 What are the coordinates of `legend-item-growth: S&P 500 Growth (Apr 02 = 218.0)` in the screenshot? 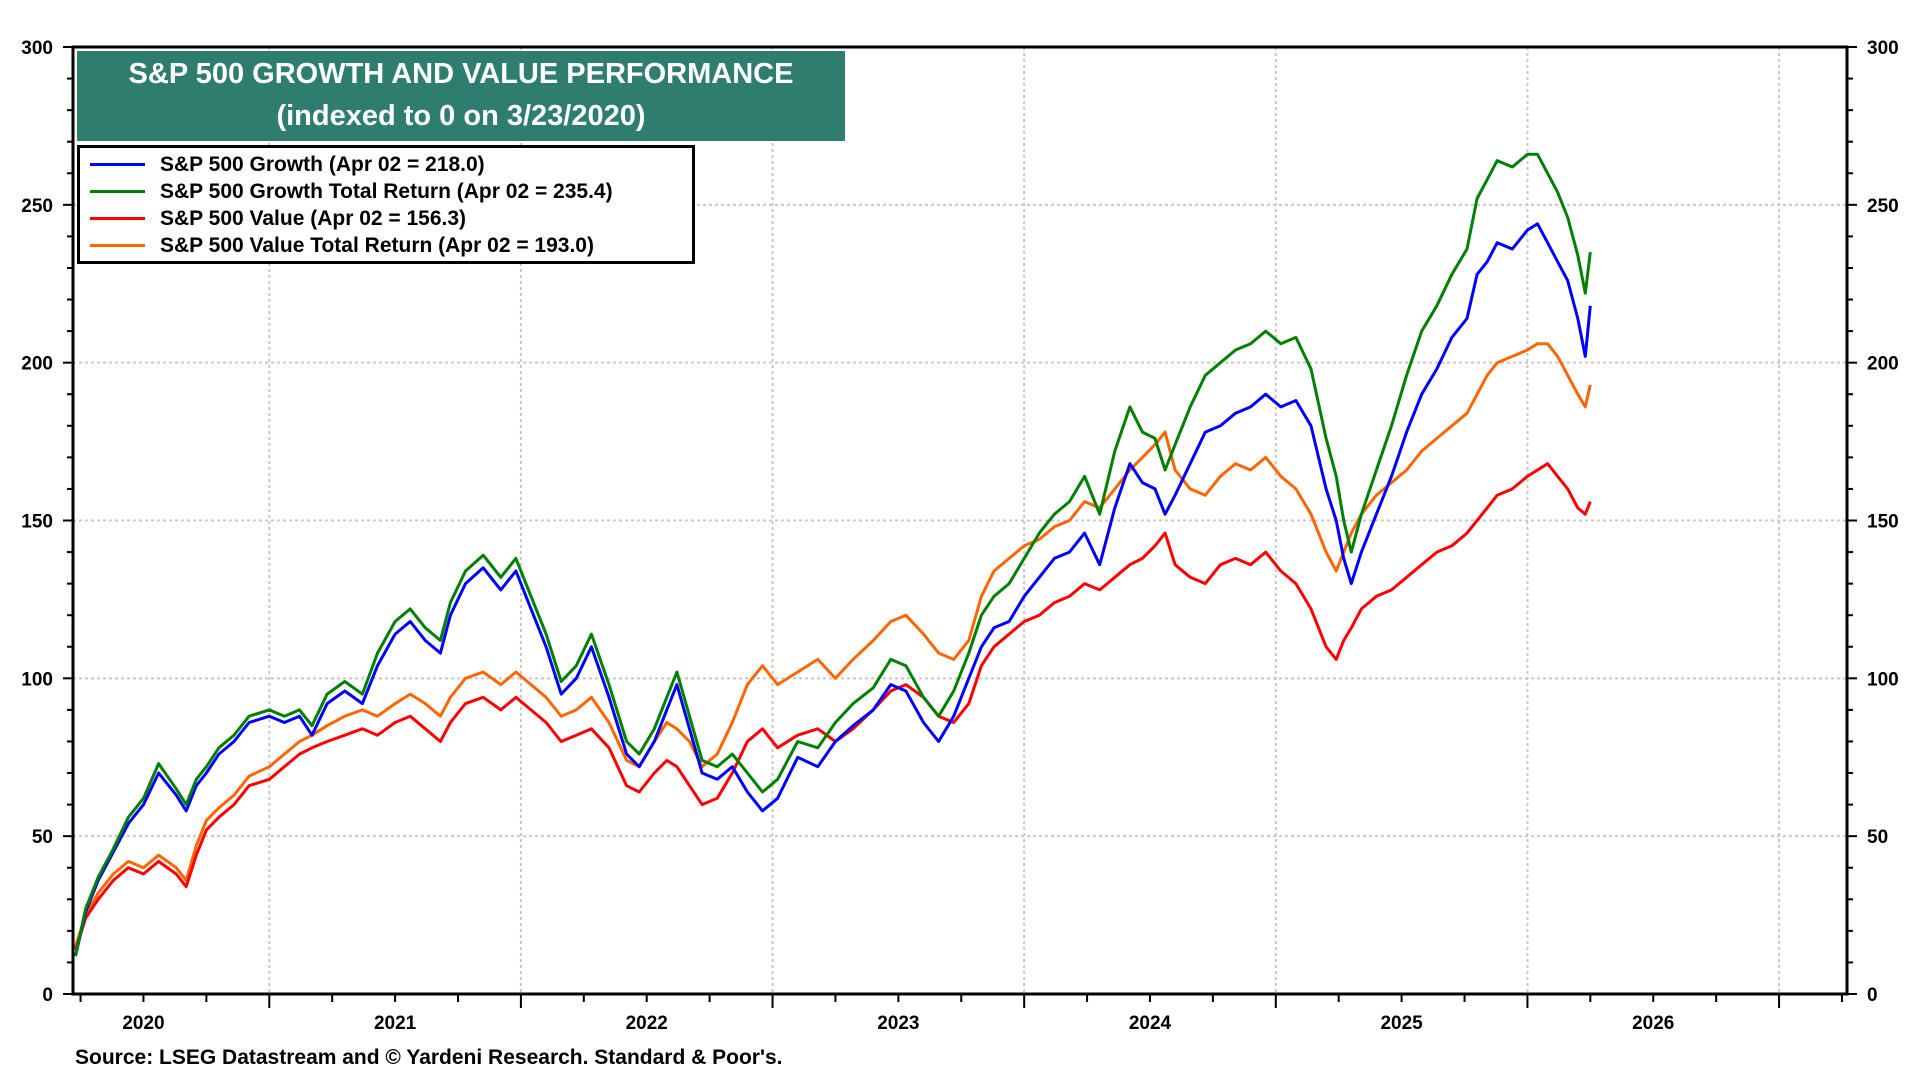 It's located at (282, 164).